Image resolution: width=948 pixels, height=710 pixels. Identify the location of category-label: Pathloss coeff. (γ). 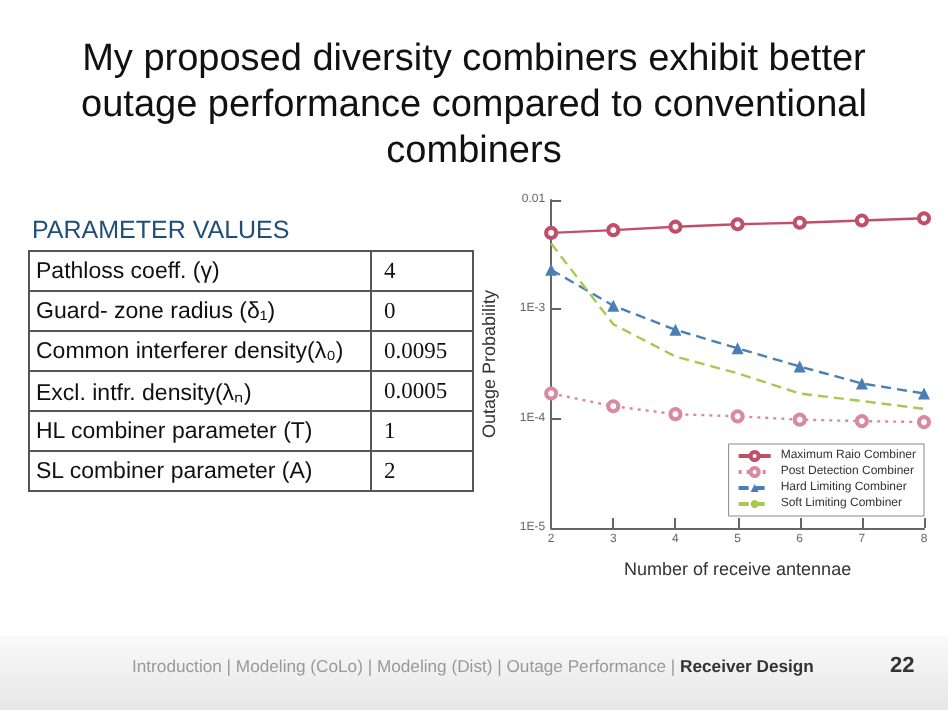
(200, 271).